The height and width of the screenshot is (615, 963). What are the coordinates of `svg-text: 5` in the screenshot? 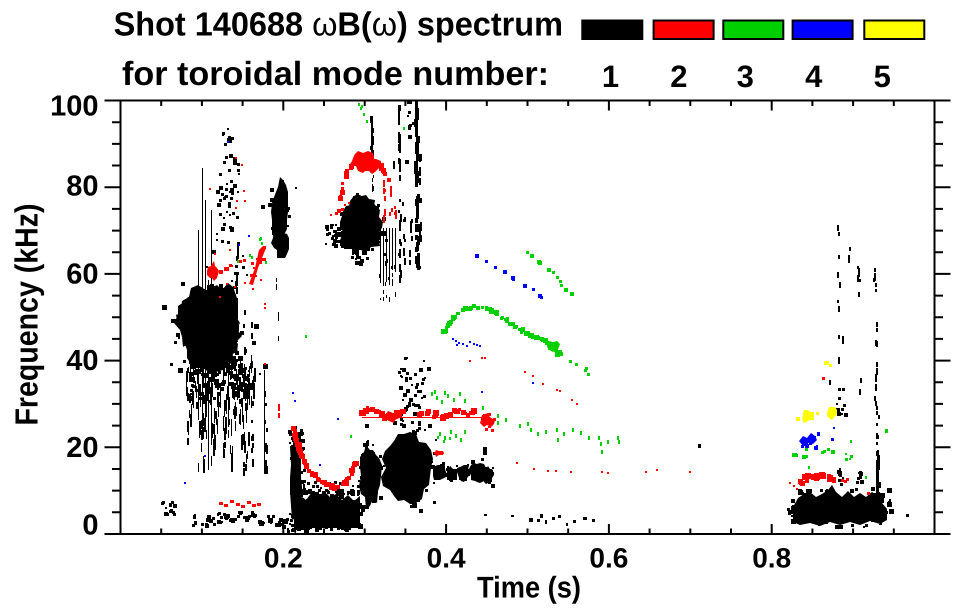 It's located at (882, 76).